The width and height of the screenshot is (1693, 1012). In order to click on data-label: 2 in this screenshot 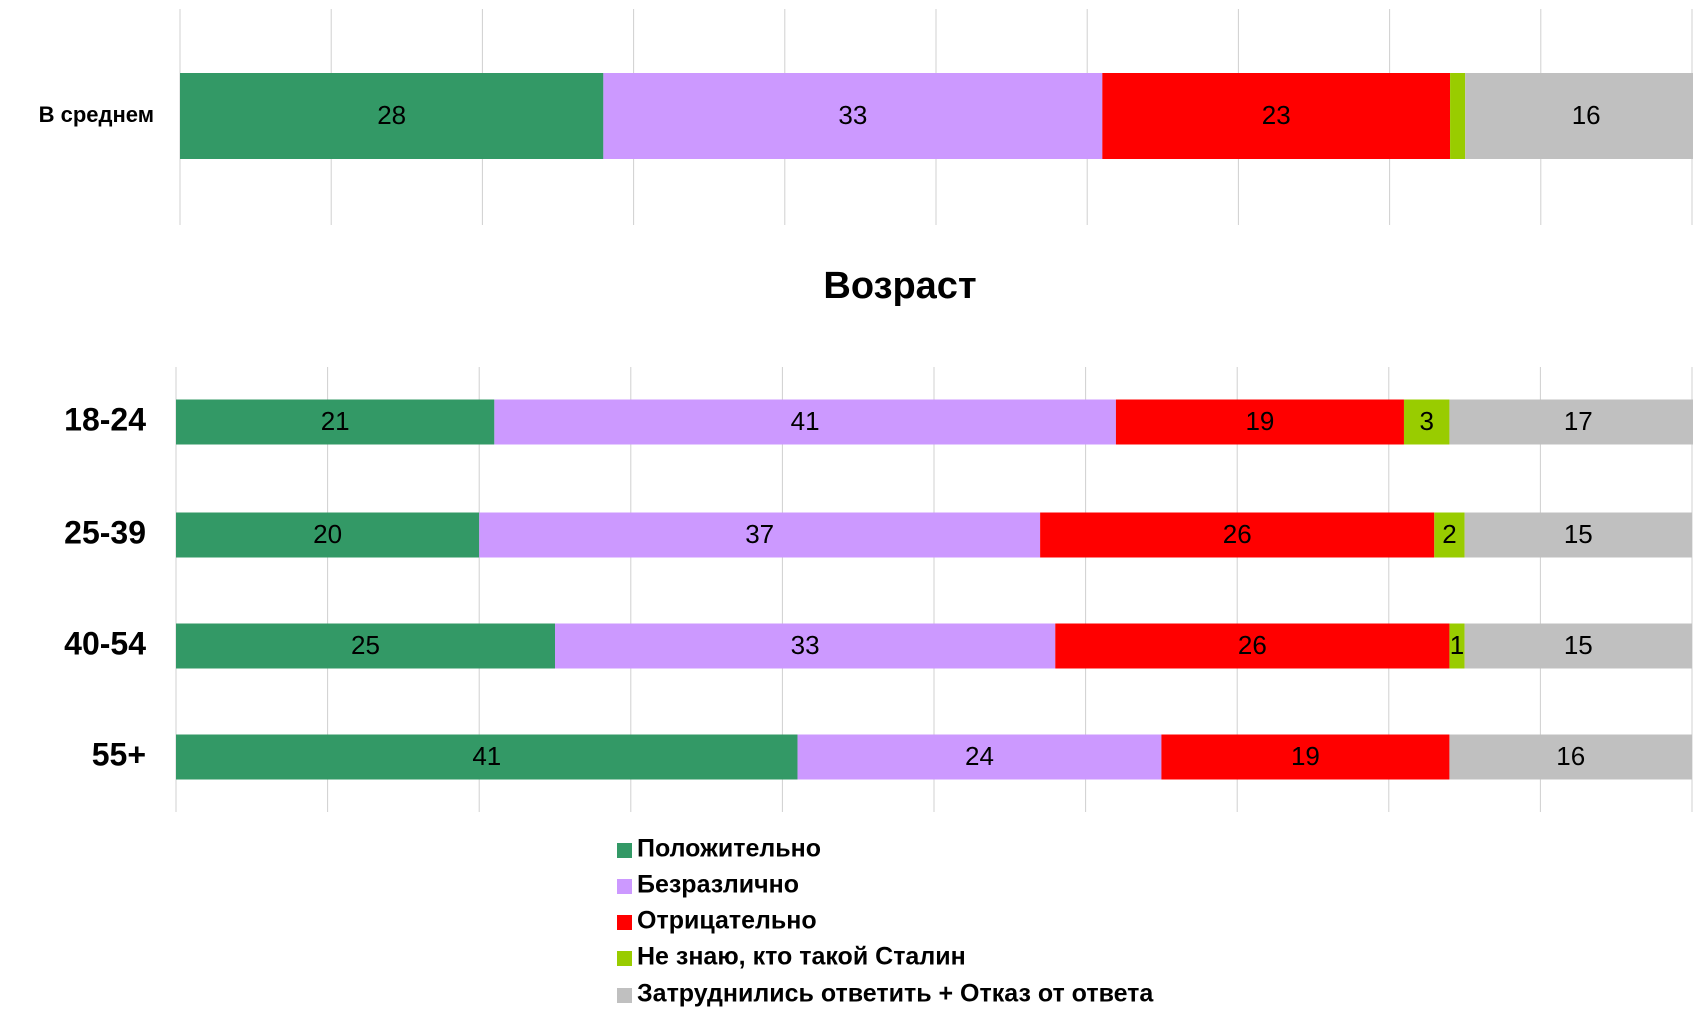, I will do `click(1449, 534)`.